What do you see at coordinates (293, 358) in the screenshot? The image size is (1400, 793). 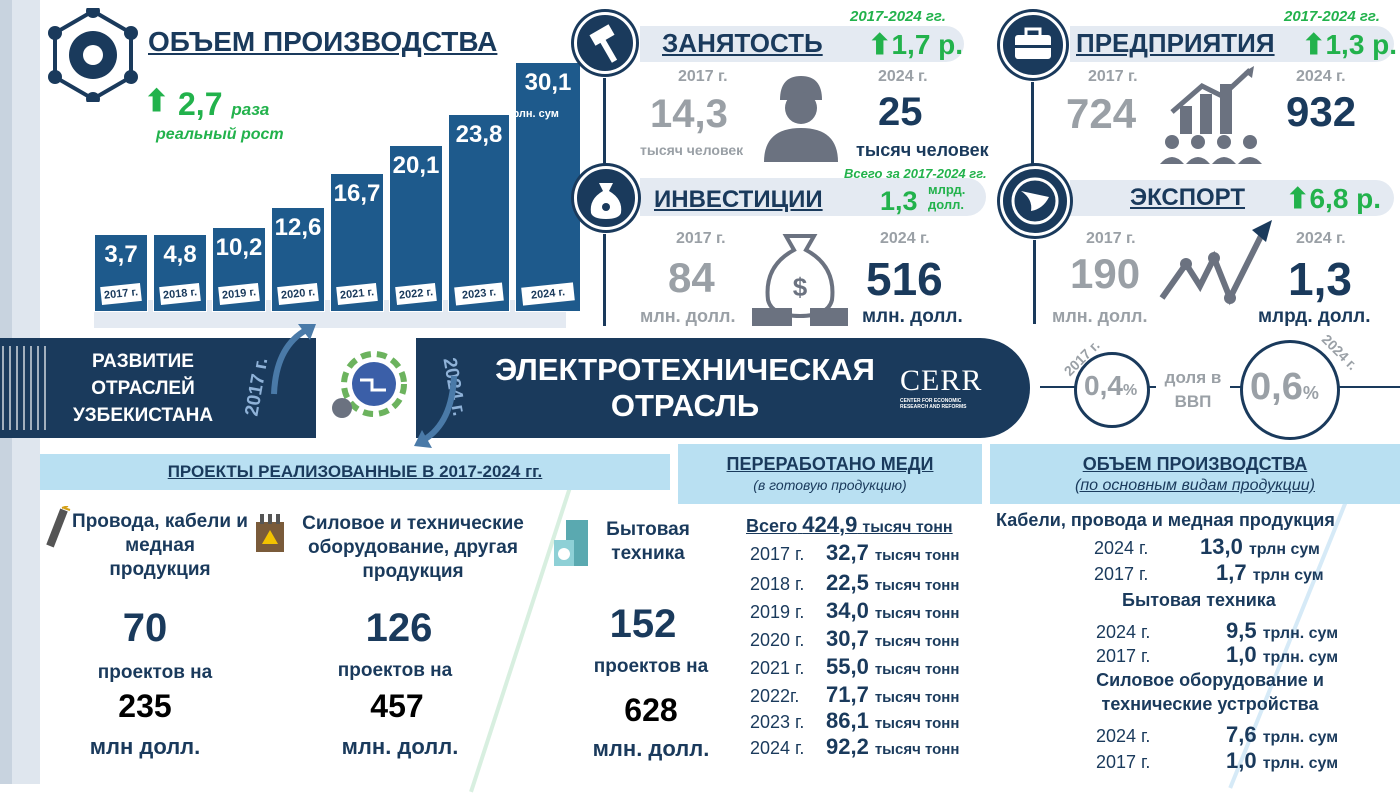 I see `arrow-up-right-icon` at bounding box center [293, 358].